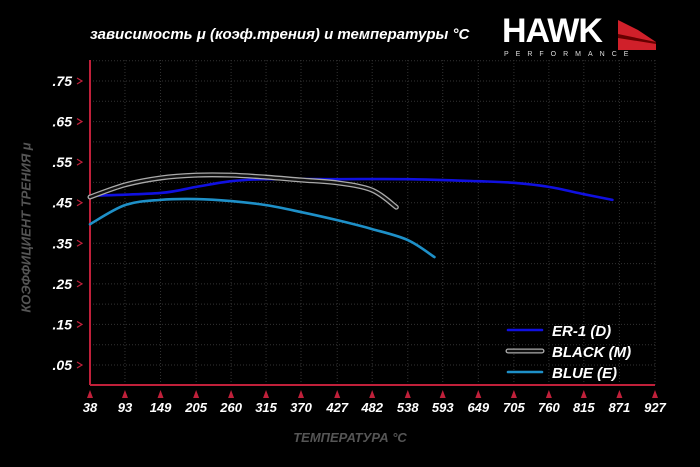 The height and width of the screenshot is (467, 700). Describe the element at coordinates (63, 203) in the screenshot. I see `y-tick-label: .45` at that location.